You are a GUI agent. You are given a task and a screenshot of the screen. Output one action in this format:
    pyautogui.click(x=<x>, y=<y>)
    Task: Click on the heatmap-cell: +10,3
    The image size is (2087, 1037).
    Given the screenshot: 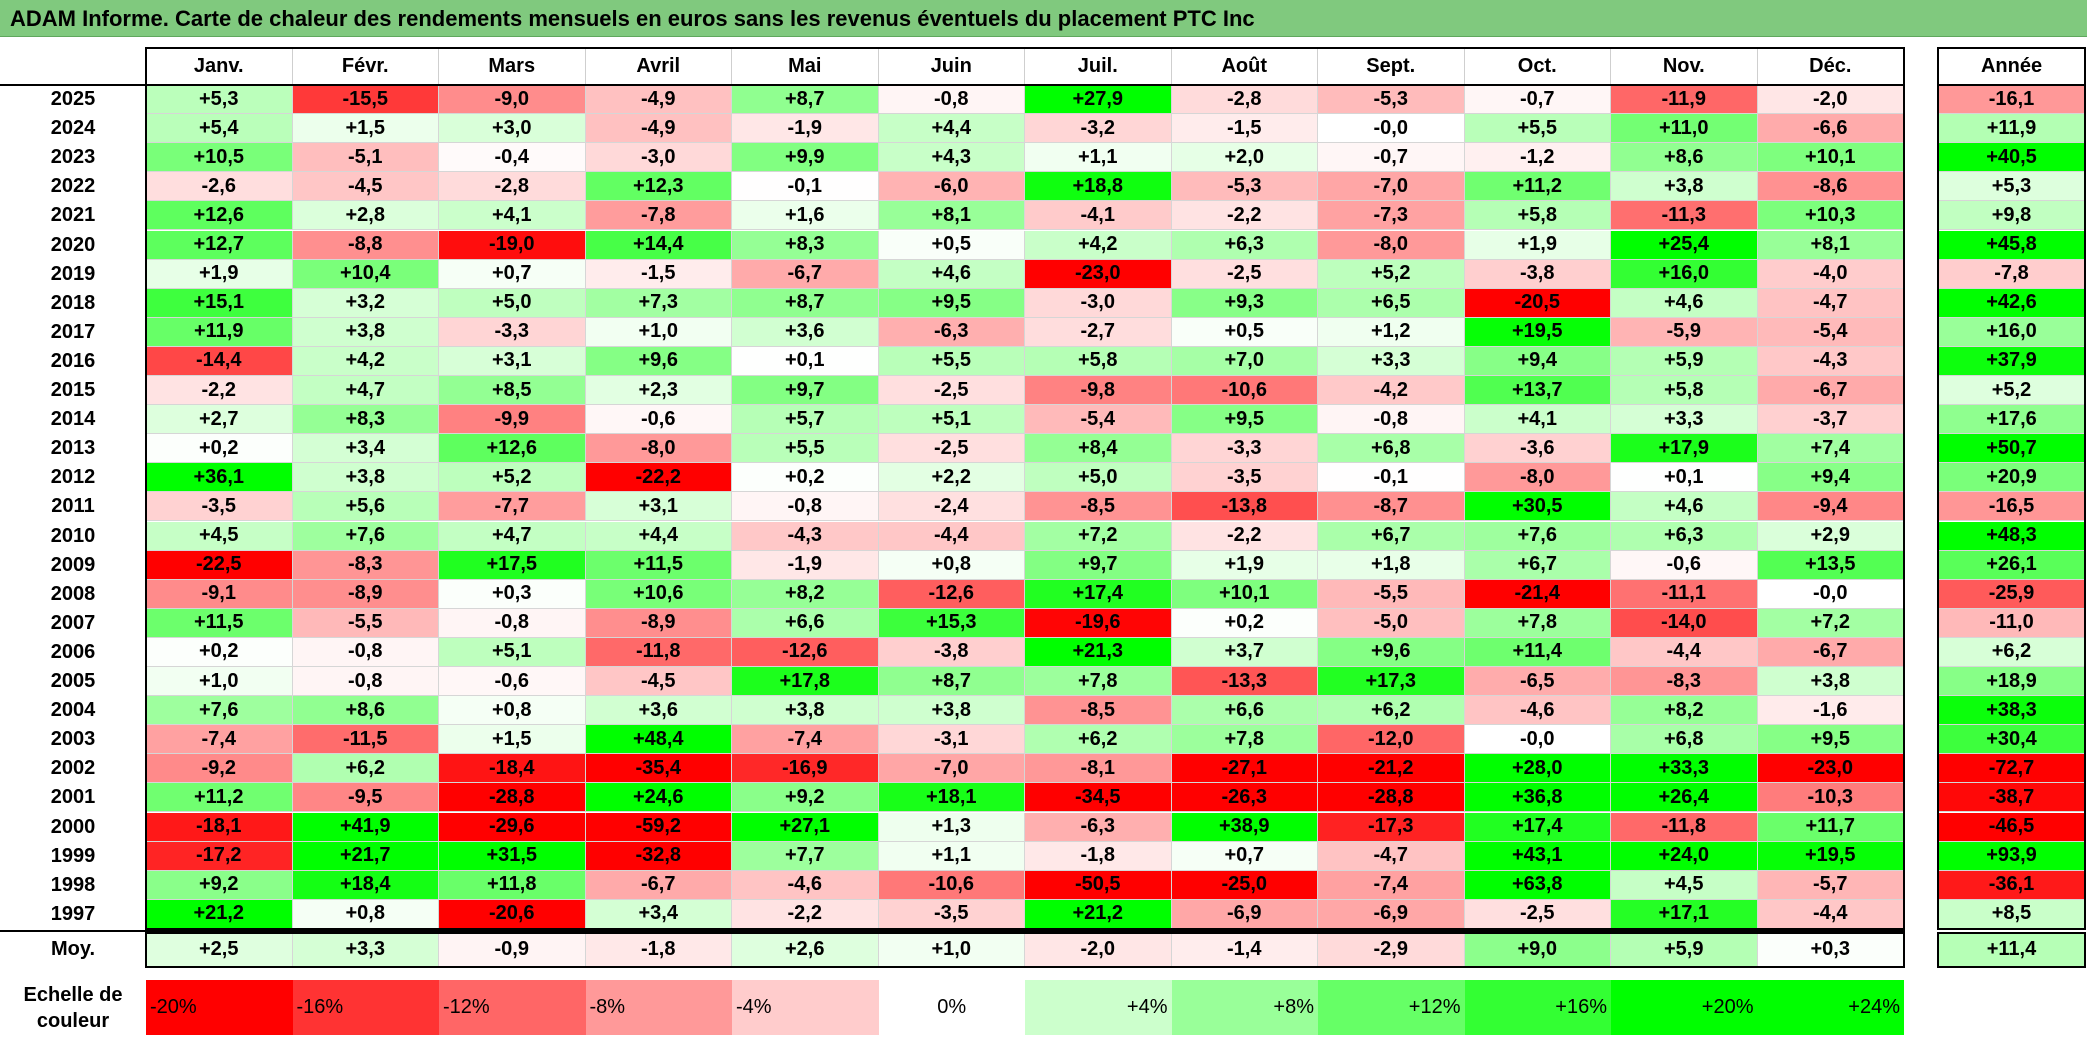 What is the action you would take?
    pyautogui.click(x=1830, y=216)
    